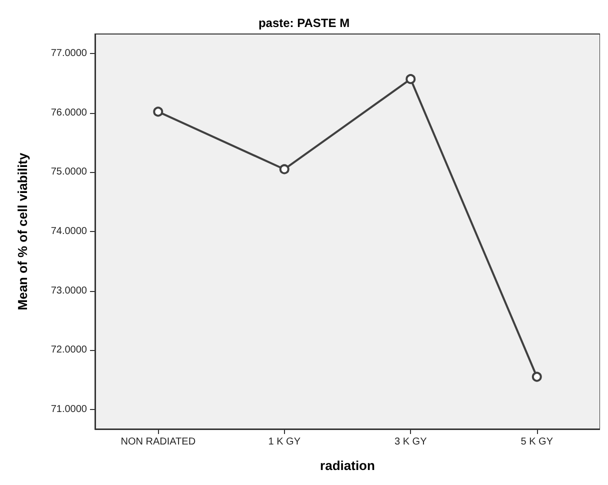 The image size is (608, 485). Describe the element at coordinates (284, 442) in the screenshot. I see `x-tick-label: 1 K GY` at that location.